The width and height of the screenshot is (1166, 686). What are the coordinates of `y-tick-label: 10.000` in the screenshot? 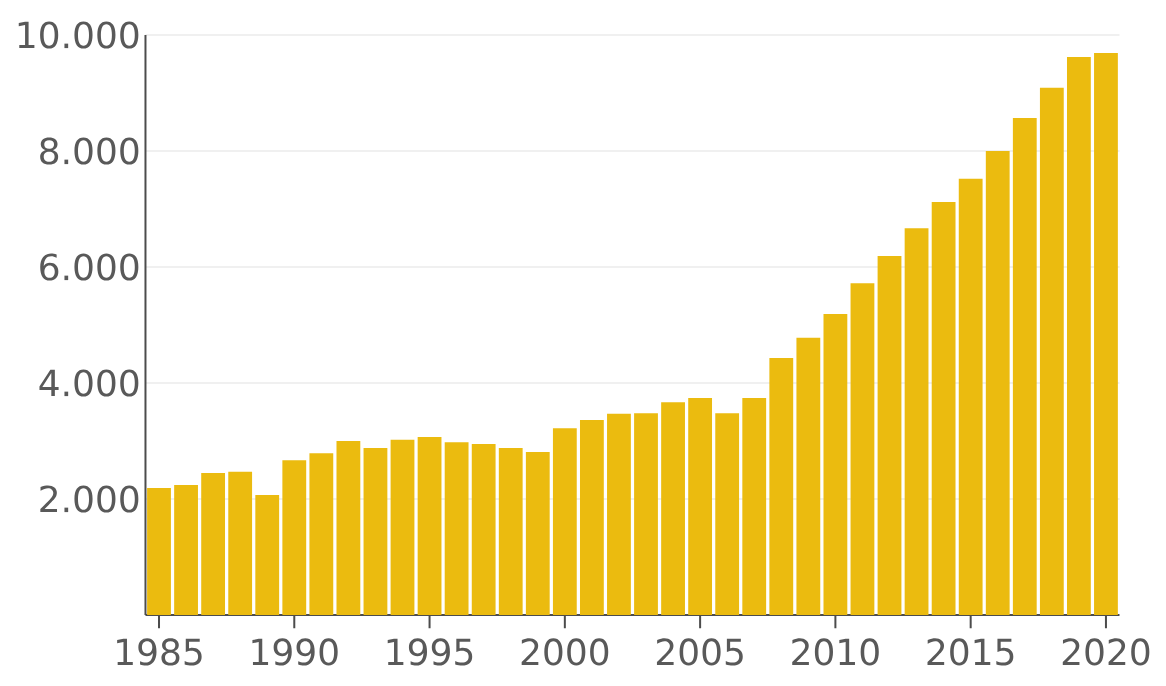 It's located at (78, 35).